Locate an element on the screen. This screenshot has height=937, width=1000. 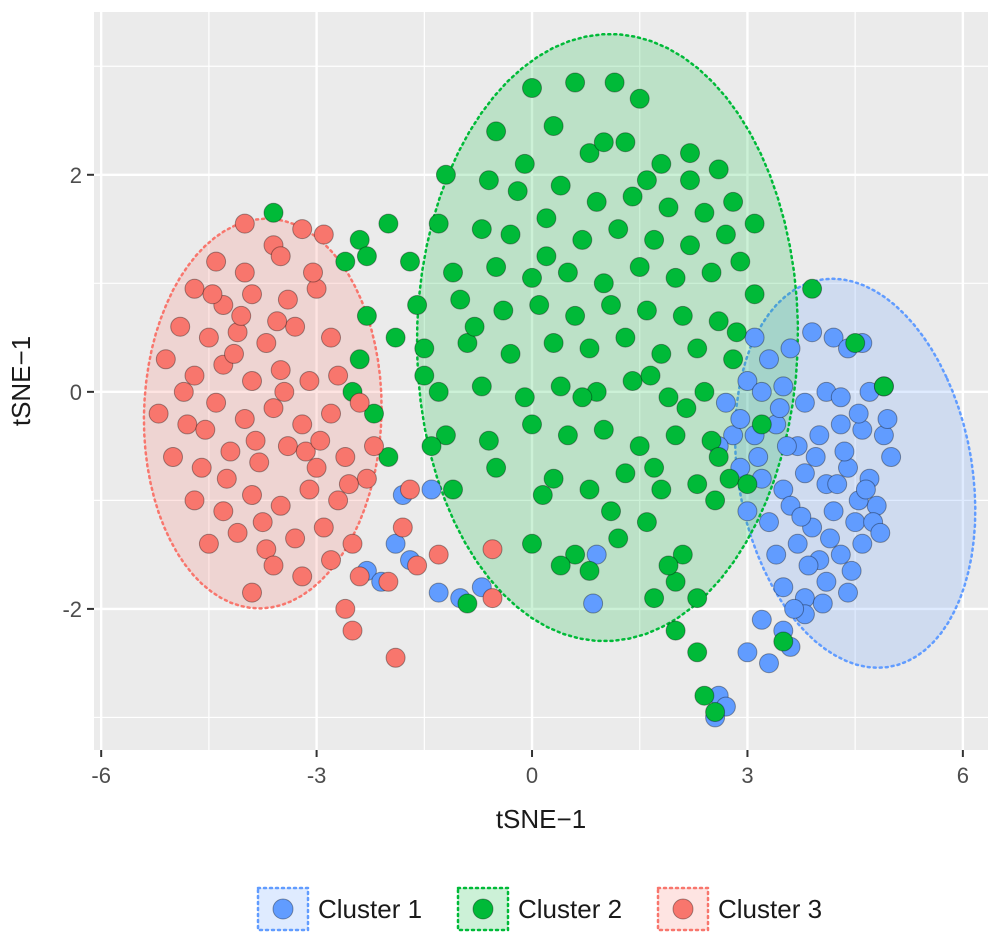
x-axis-title: tSNE−1 is located at coordinates (541, 819).